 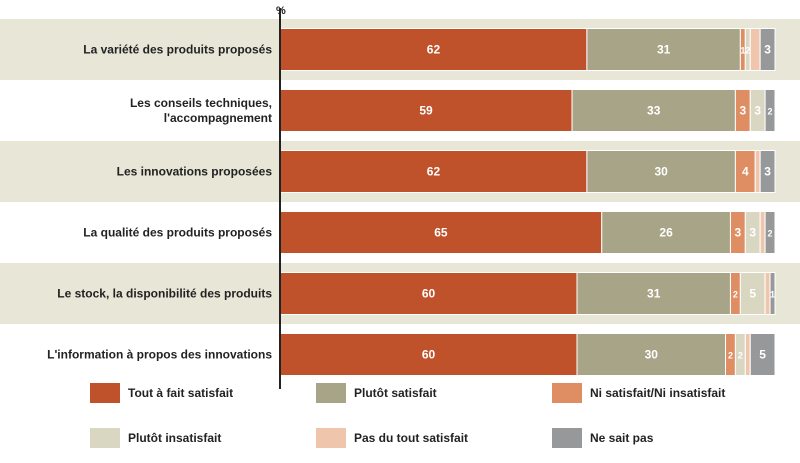 I want to click on category-label: La qualité des produits proposés, so click(x=177, y=233).